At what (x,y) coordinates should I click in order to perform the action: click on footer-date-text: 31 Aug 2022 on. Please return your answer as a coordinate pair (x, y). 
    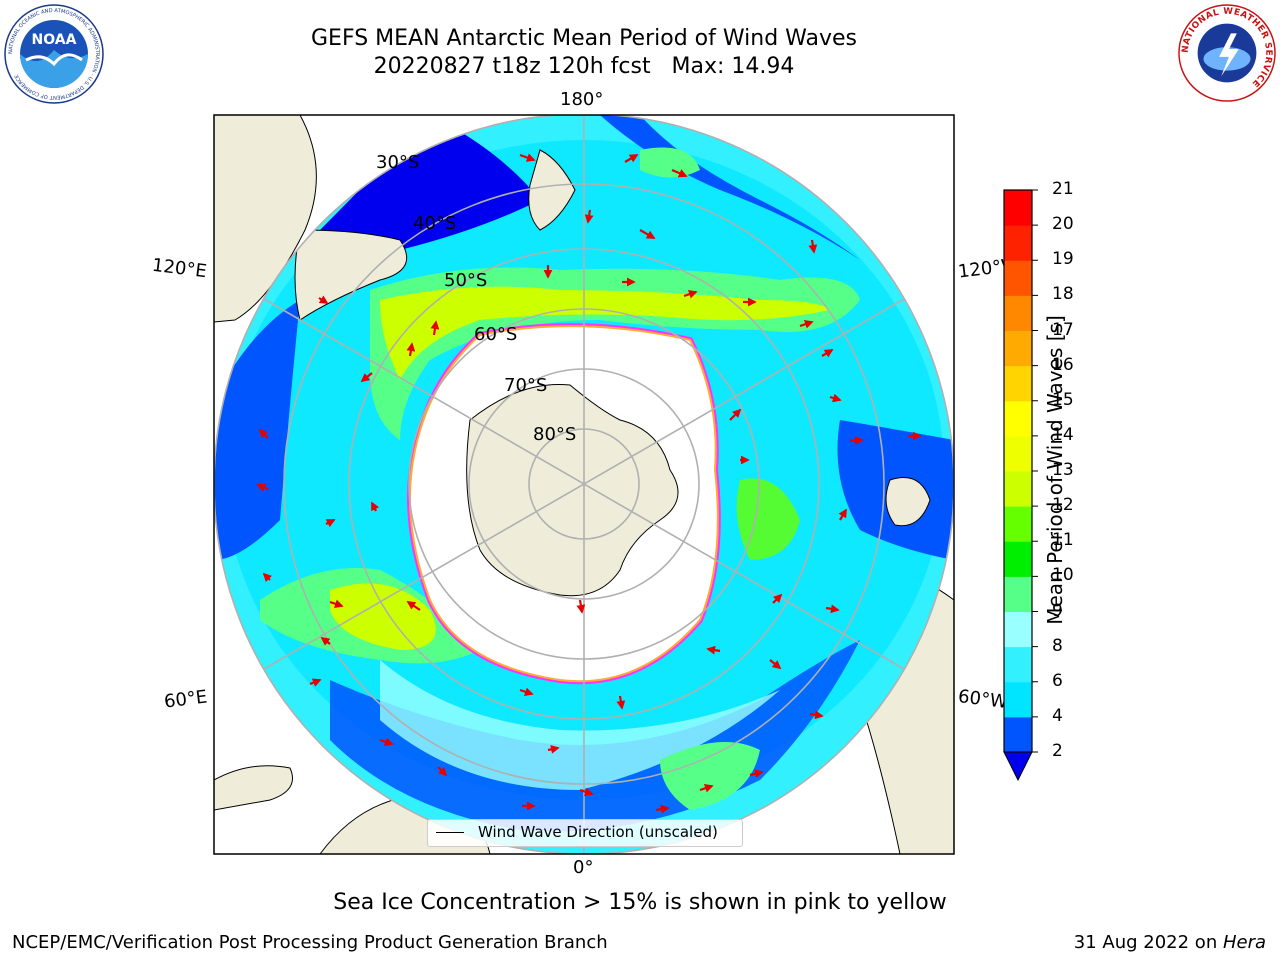
    Looking at the image, I should click on (1148, 942).